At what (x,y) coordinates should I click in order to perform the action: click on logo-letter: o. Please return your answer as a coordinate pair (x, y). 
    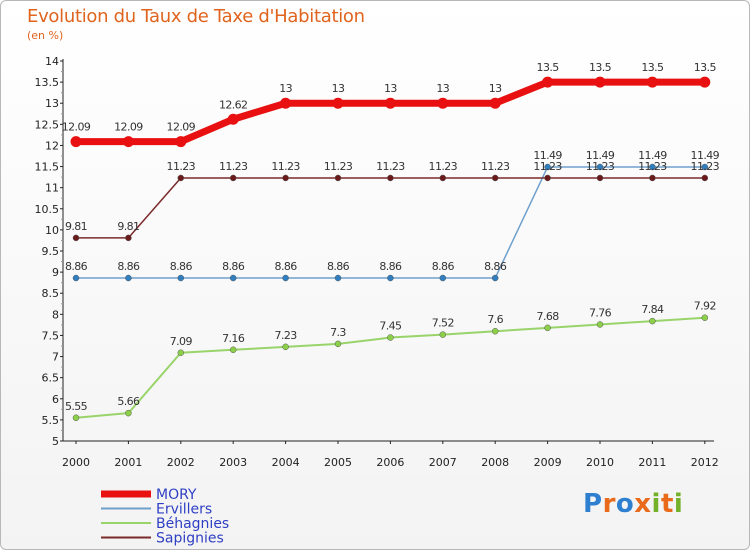
    Looking at the image, I should click on (625, 504).